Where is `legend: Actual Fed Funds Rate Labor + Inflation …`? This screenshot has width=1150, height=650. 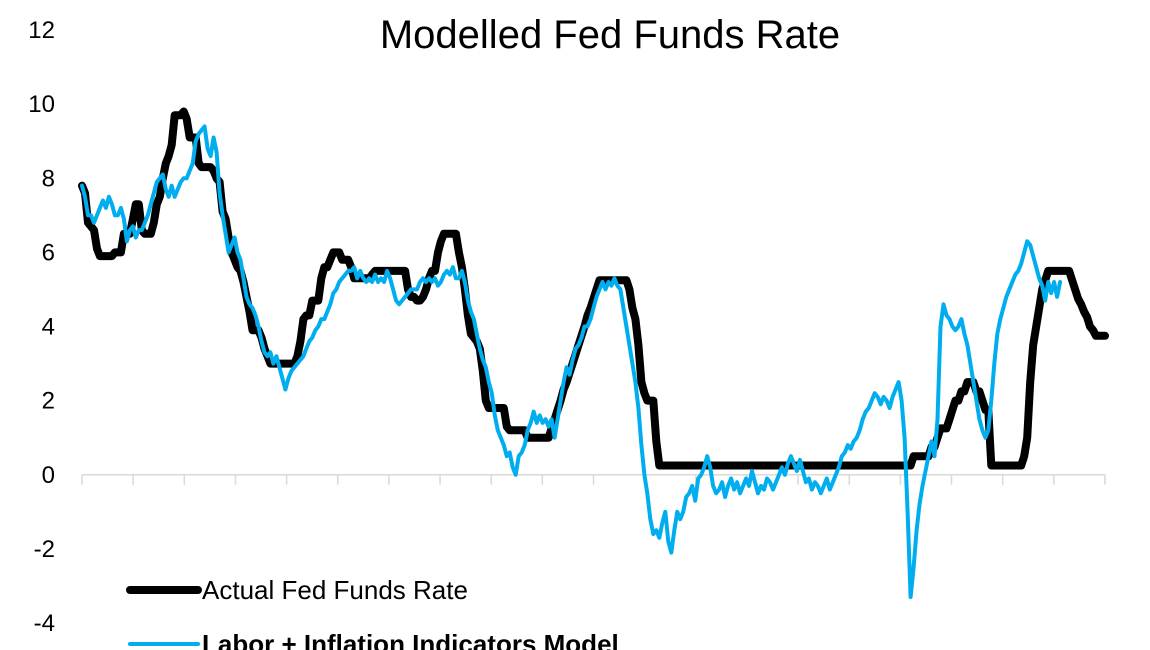 legend: Actual Fed Funds Rate Labor + Inflation … is located at coordinates (372, 612).